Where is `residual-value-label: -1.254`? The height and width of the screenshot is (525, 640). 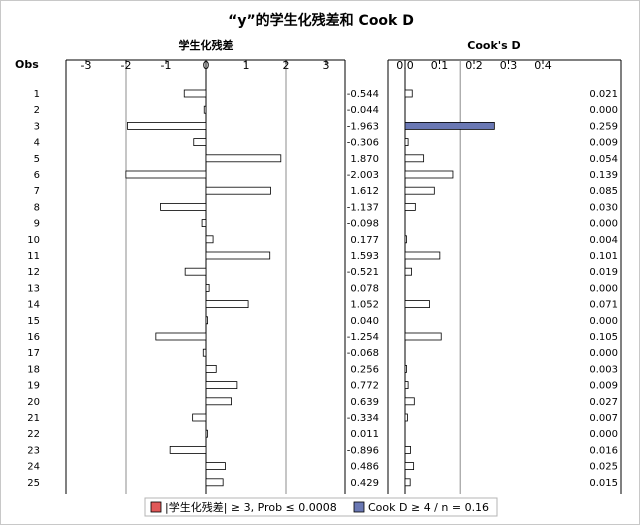 residual-value-label: -1.254 is located at coordinates (363, 337).